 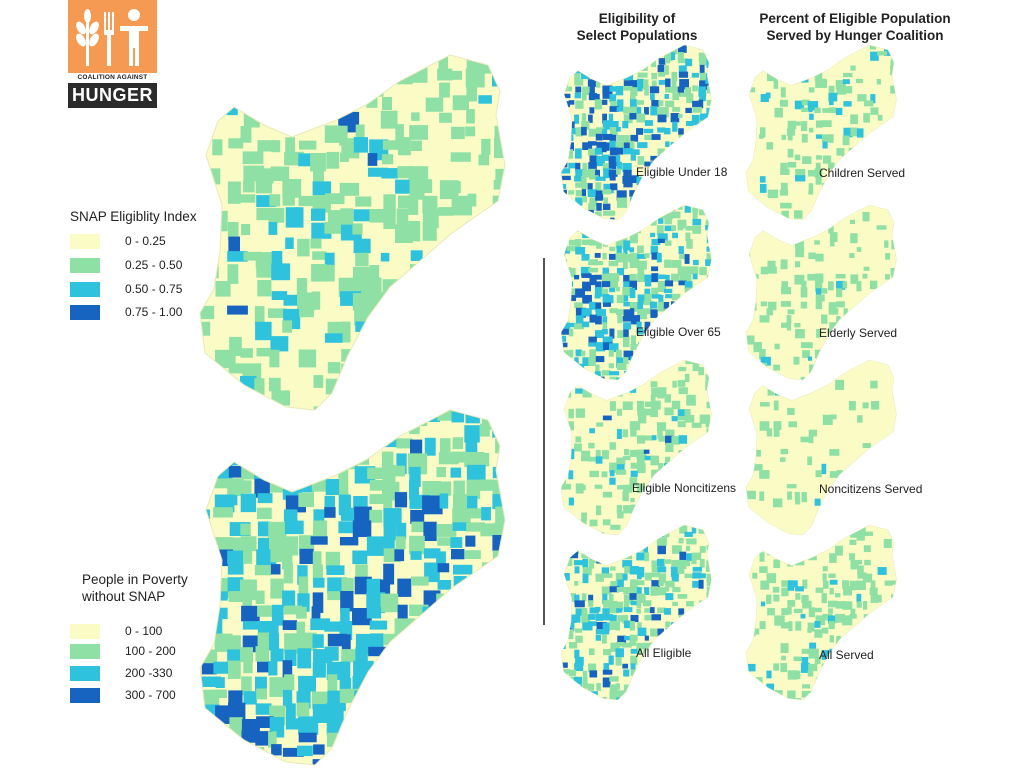 What do you see at coordinates (352, 587) in the screenshot?
I see `poverty-without-snap-map` at bounding box center [352, 587].